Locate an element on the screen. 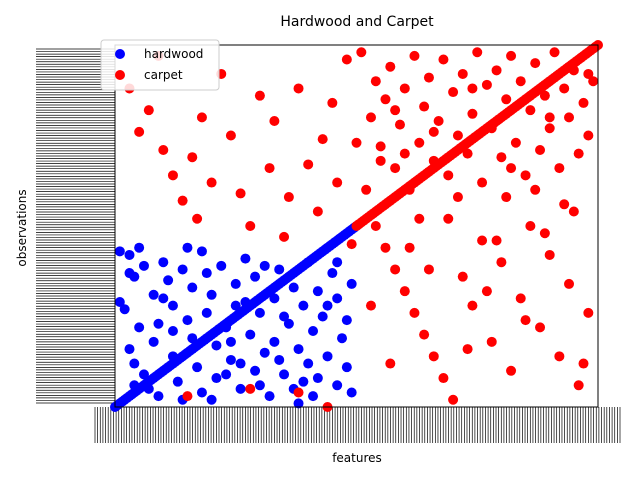 This screenshot has width=640, height=480. legend-marker-carpet is located at coordinates (120, 75).